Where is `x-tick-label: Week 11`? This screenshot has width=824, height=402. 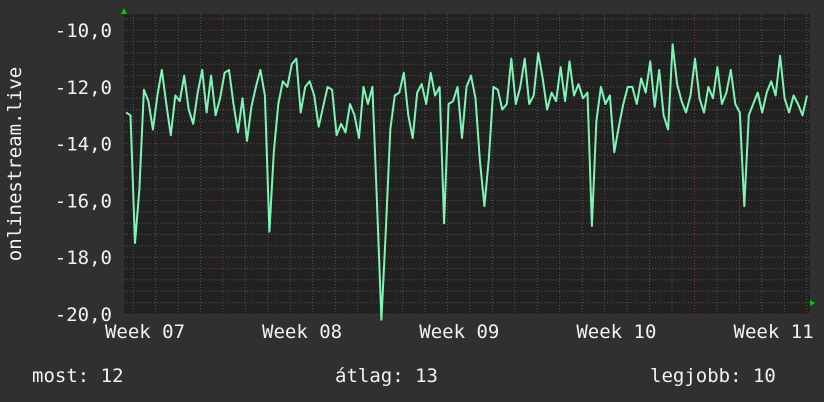 x-tick-label: Week 11 is located at coordinates (774, 332).